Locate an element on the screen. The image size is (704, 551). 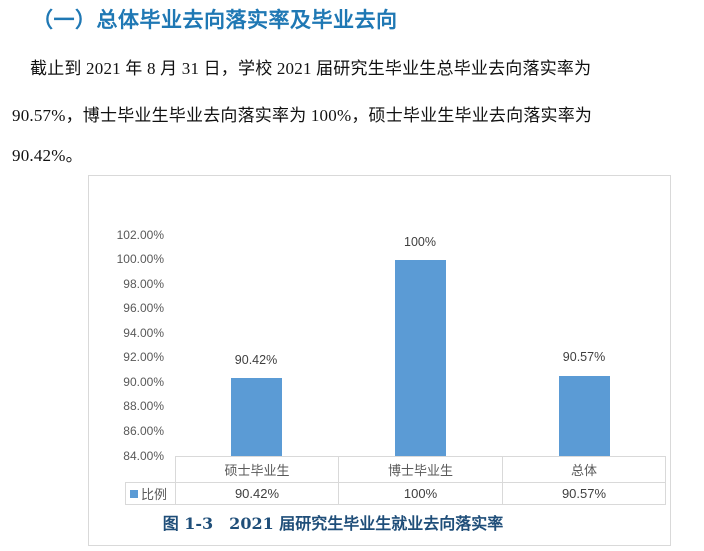
bar-overall is located at coordinates (584, 416).